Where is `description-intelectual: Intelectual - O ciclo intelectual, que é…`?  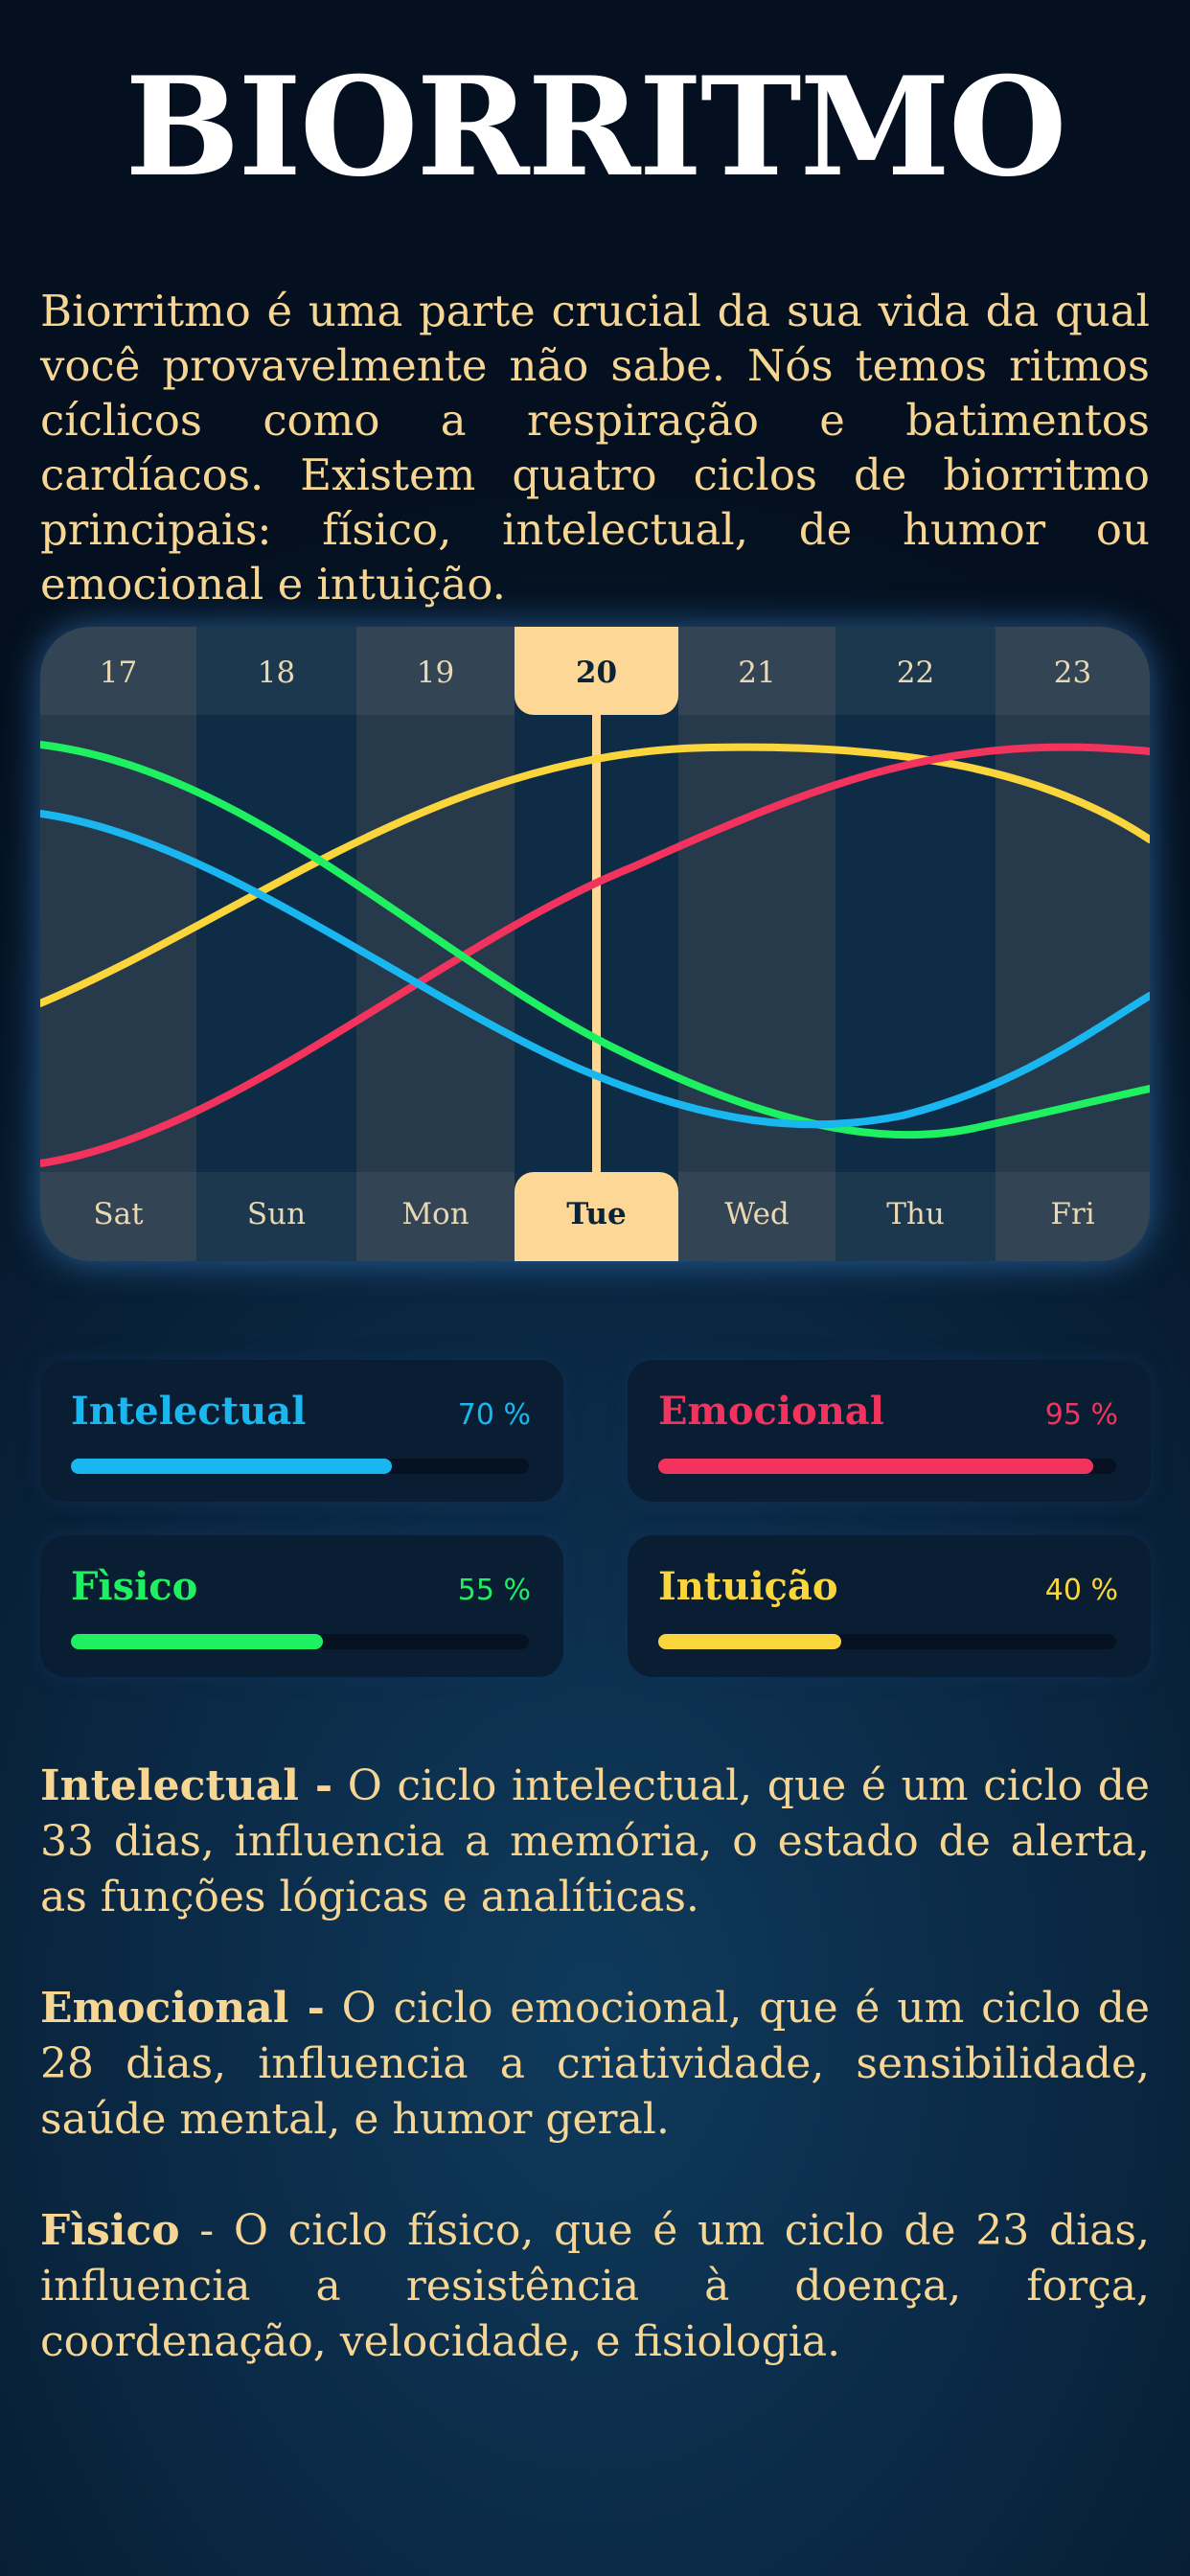
description-intelectual: Intelectual - O ciclo intelectual, que é… is located at coordinates (595, 1842).